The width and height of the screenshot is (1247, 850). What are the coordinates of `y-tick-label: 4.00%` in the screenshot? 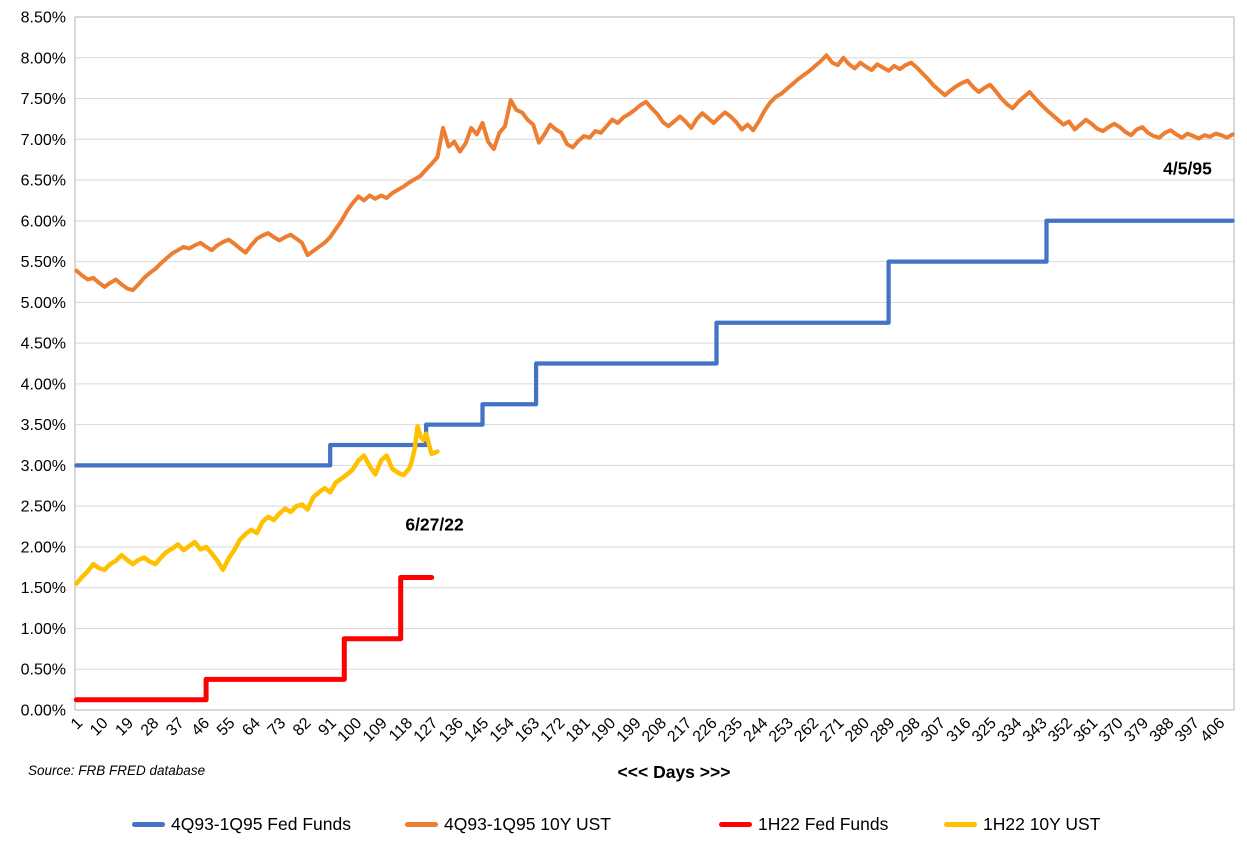 It's located at (43, 384).